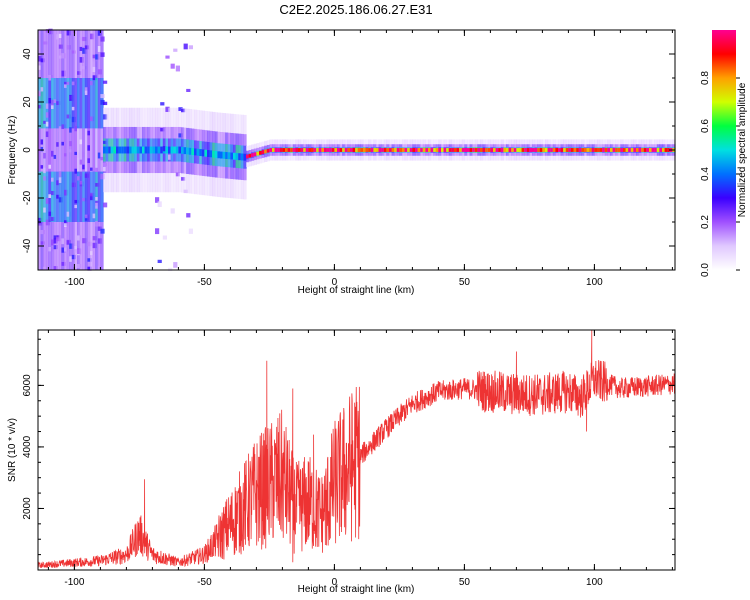 Image resolution: width=750 pixels, height=600 pixels. I want to click on snr-x-tick-label: 50, so click(465, 582).